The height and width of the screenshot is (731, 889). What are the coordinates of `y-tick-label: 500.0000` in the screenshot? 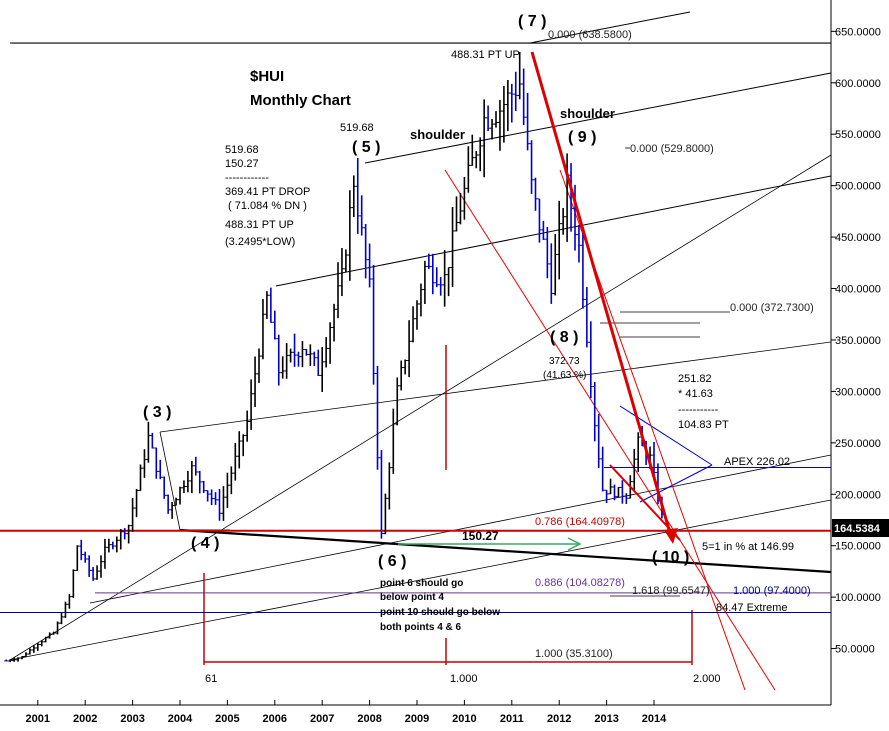 It's located at (858, 187).